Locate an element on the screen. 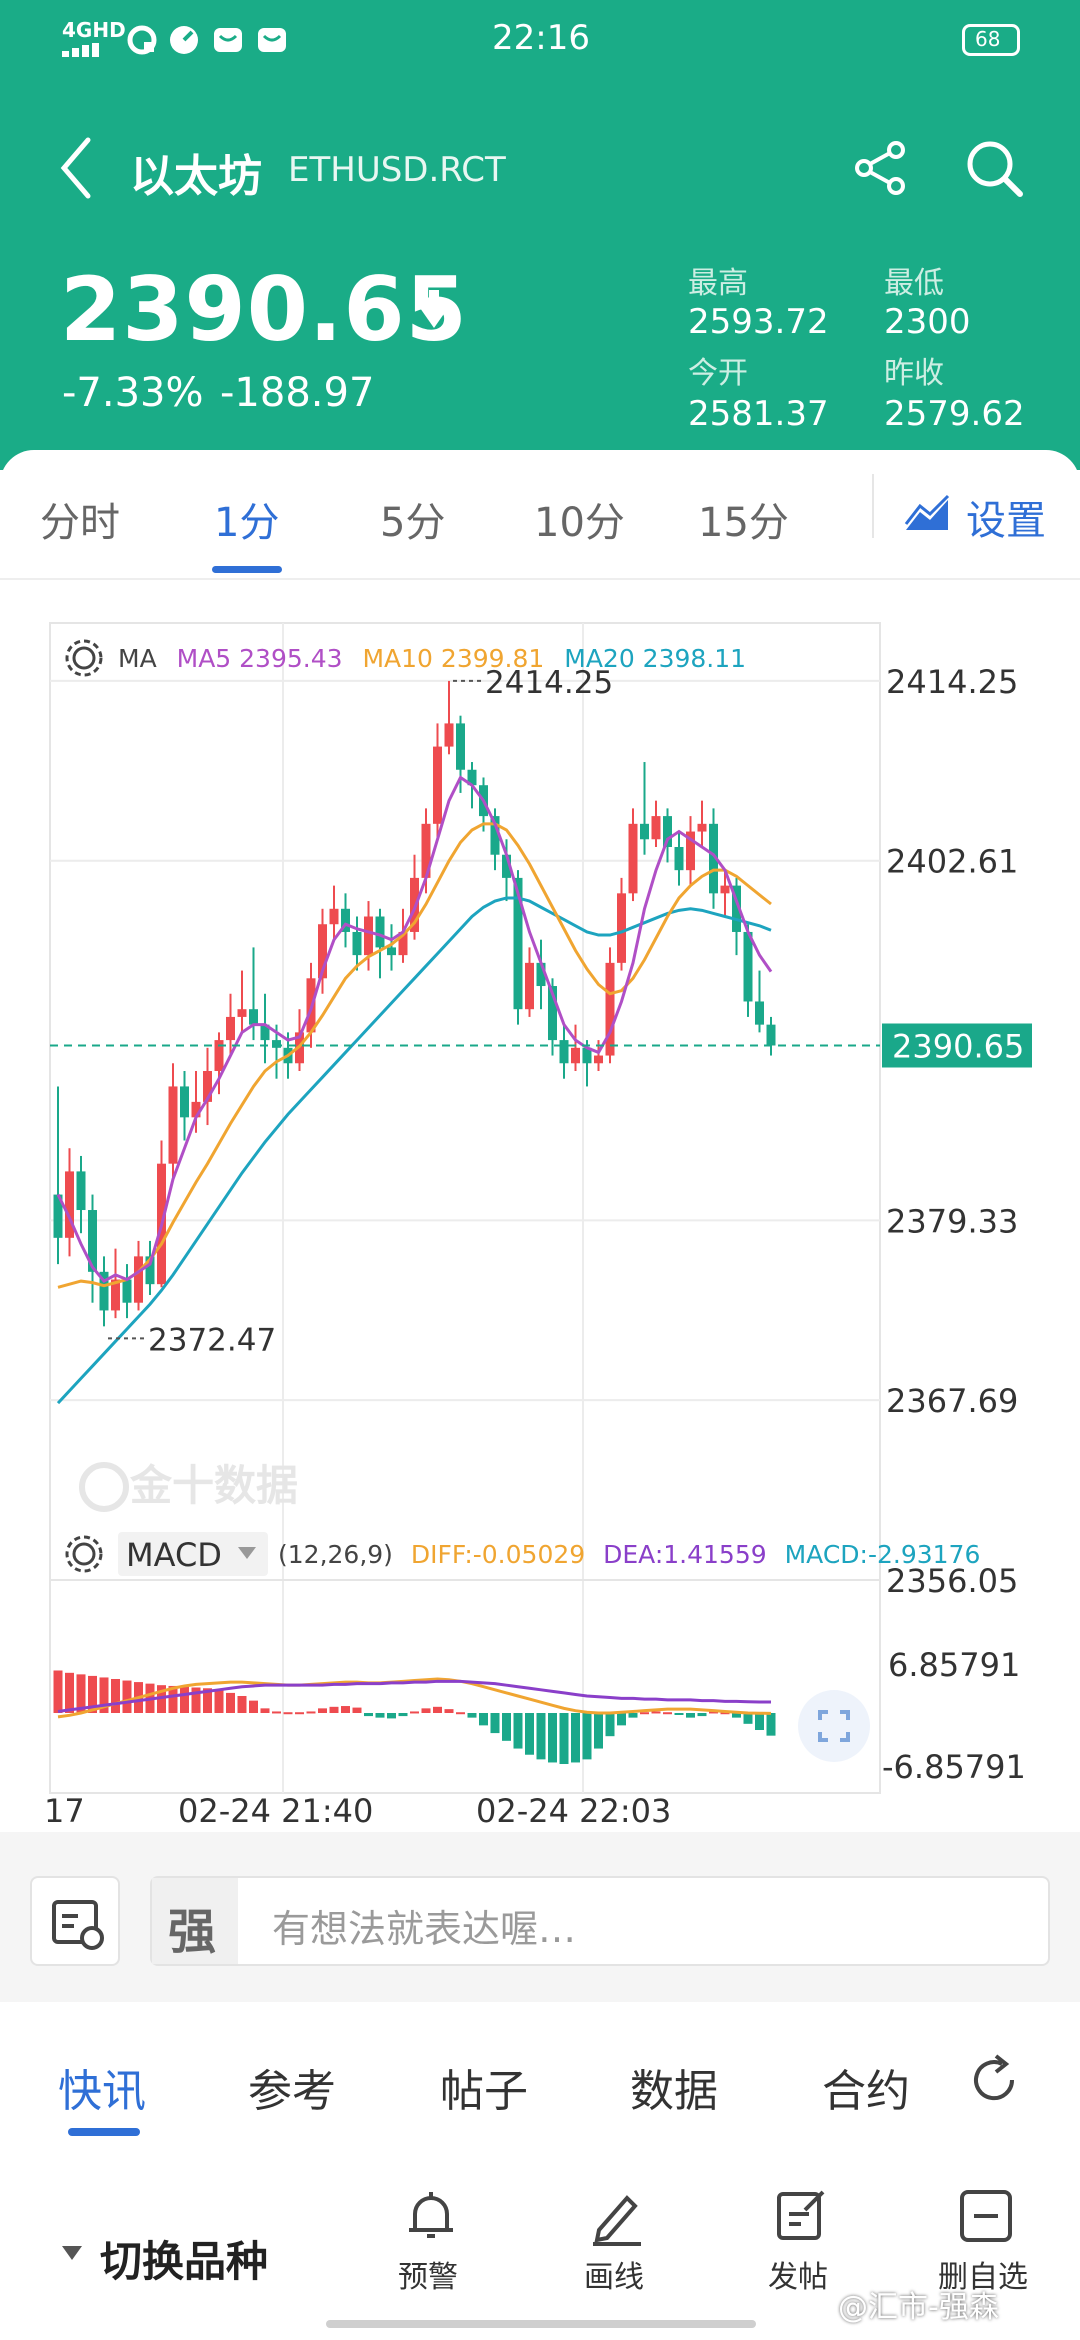 The image size is (1080, 2340). share-button is located at coordinates (880, 170).